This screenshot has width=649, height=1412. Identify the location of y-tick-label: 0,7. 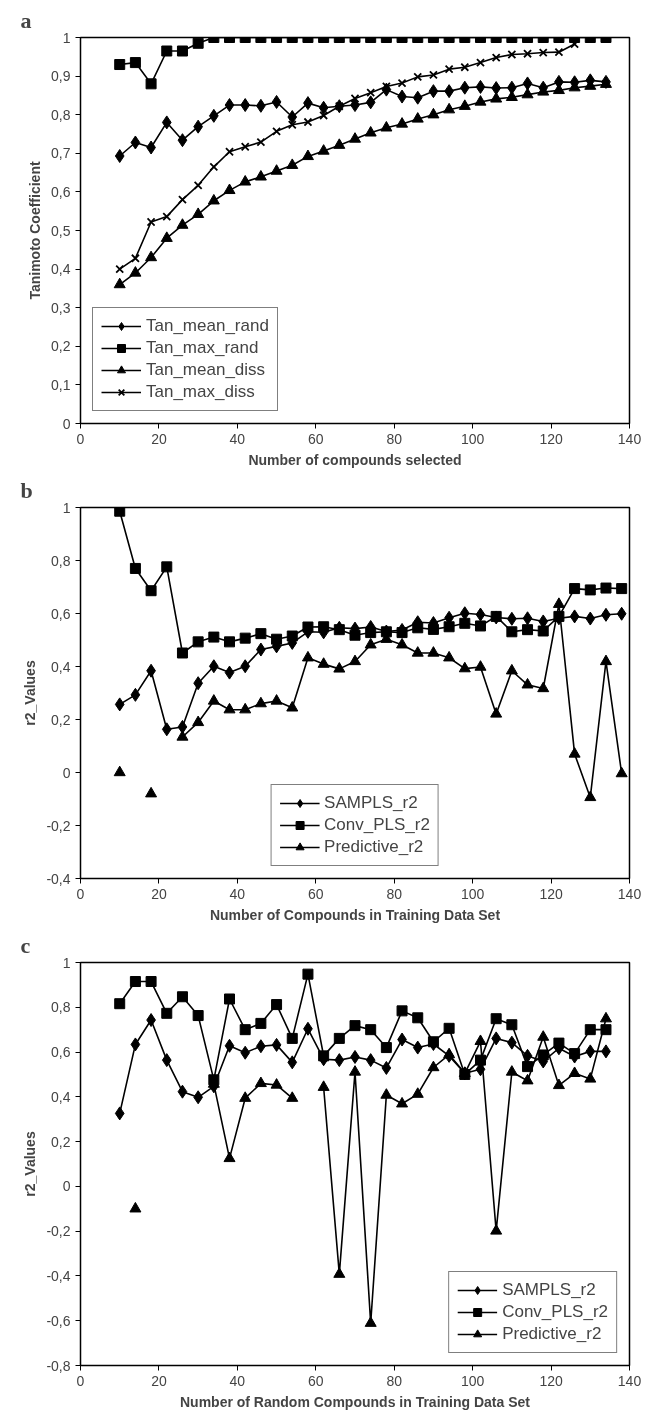
(61, 153).